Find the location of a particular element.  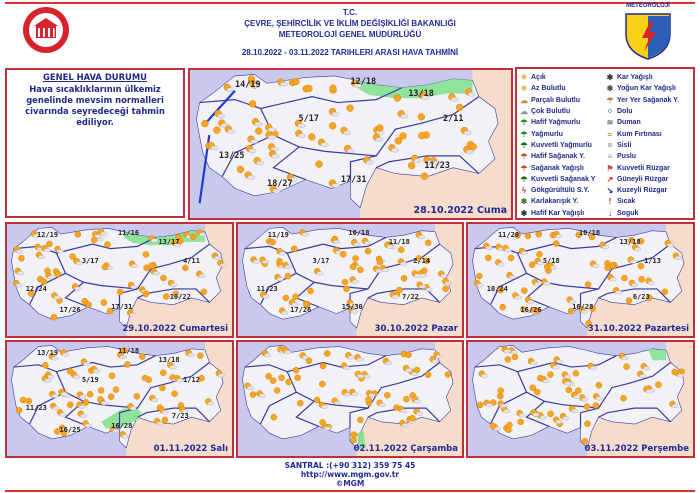

legend-label: Yer Yer Sağanak Y. is located at coordinates (648, 100).